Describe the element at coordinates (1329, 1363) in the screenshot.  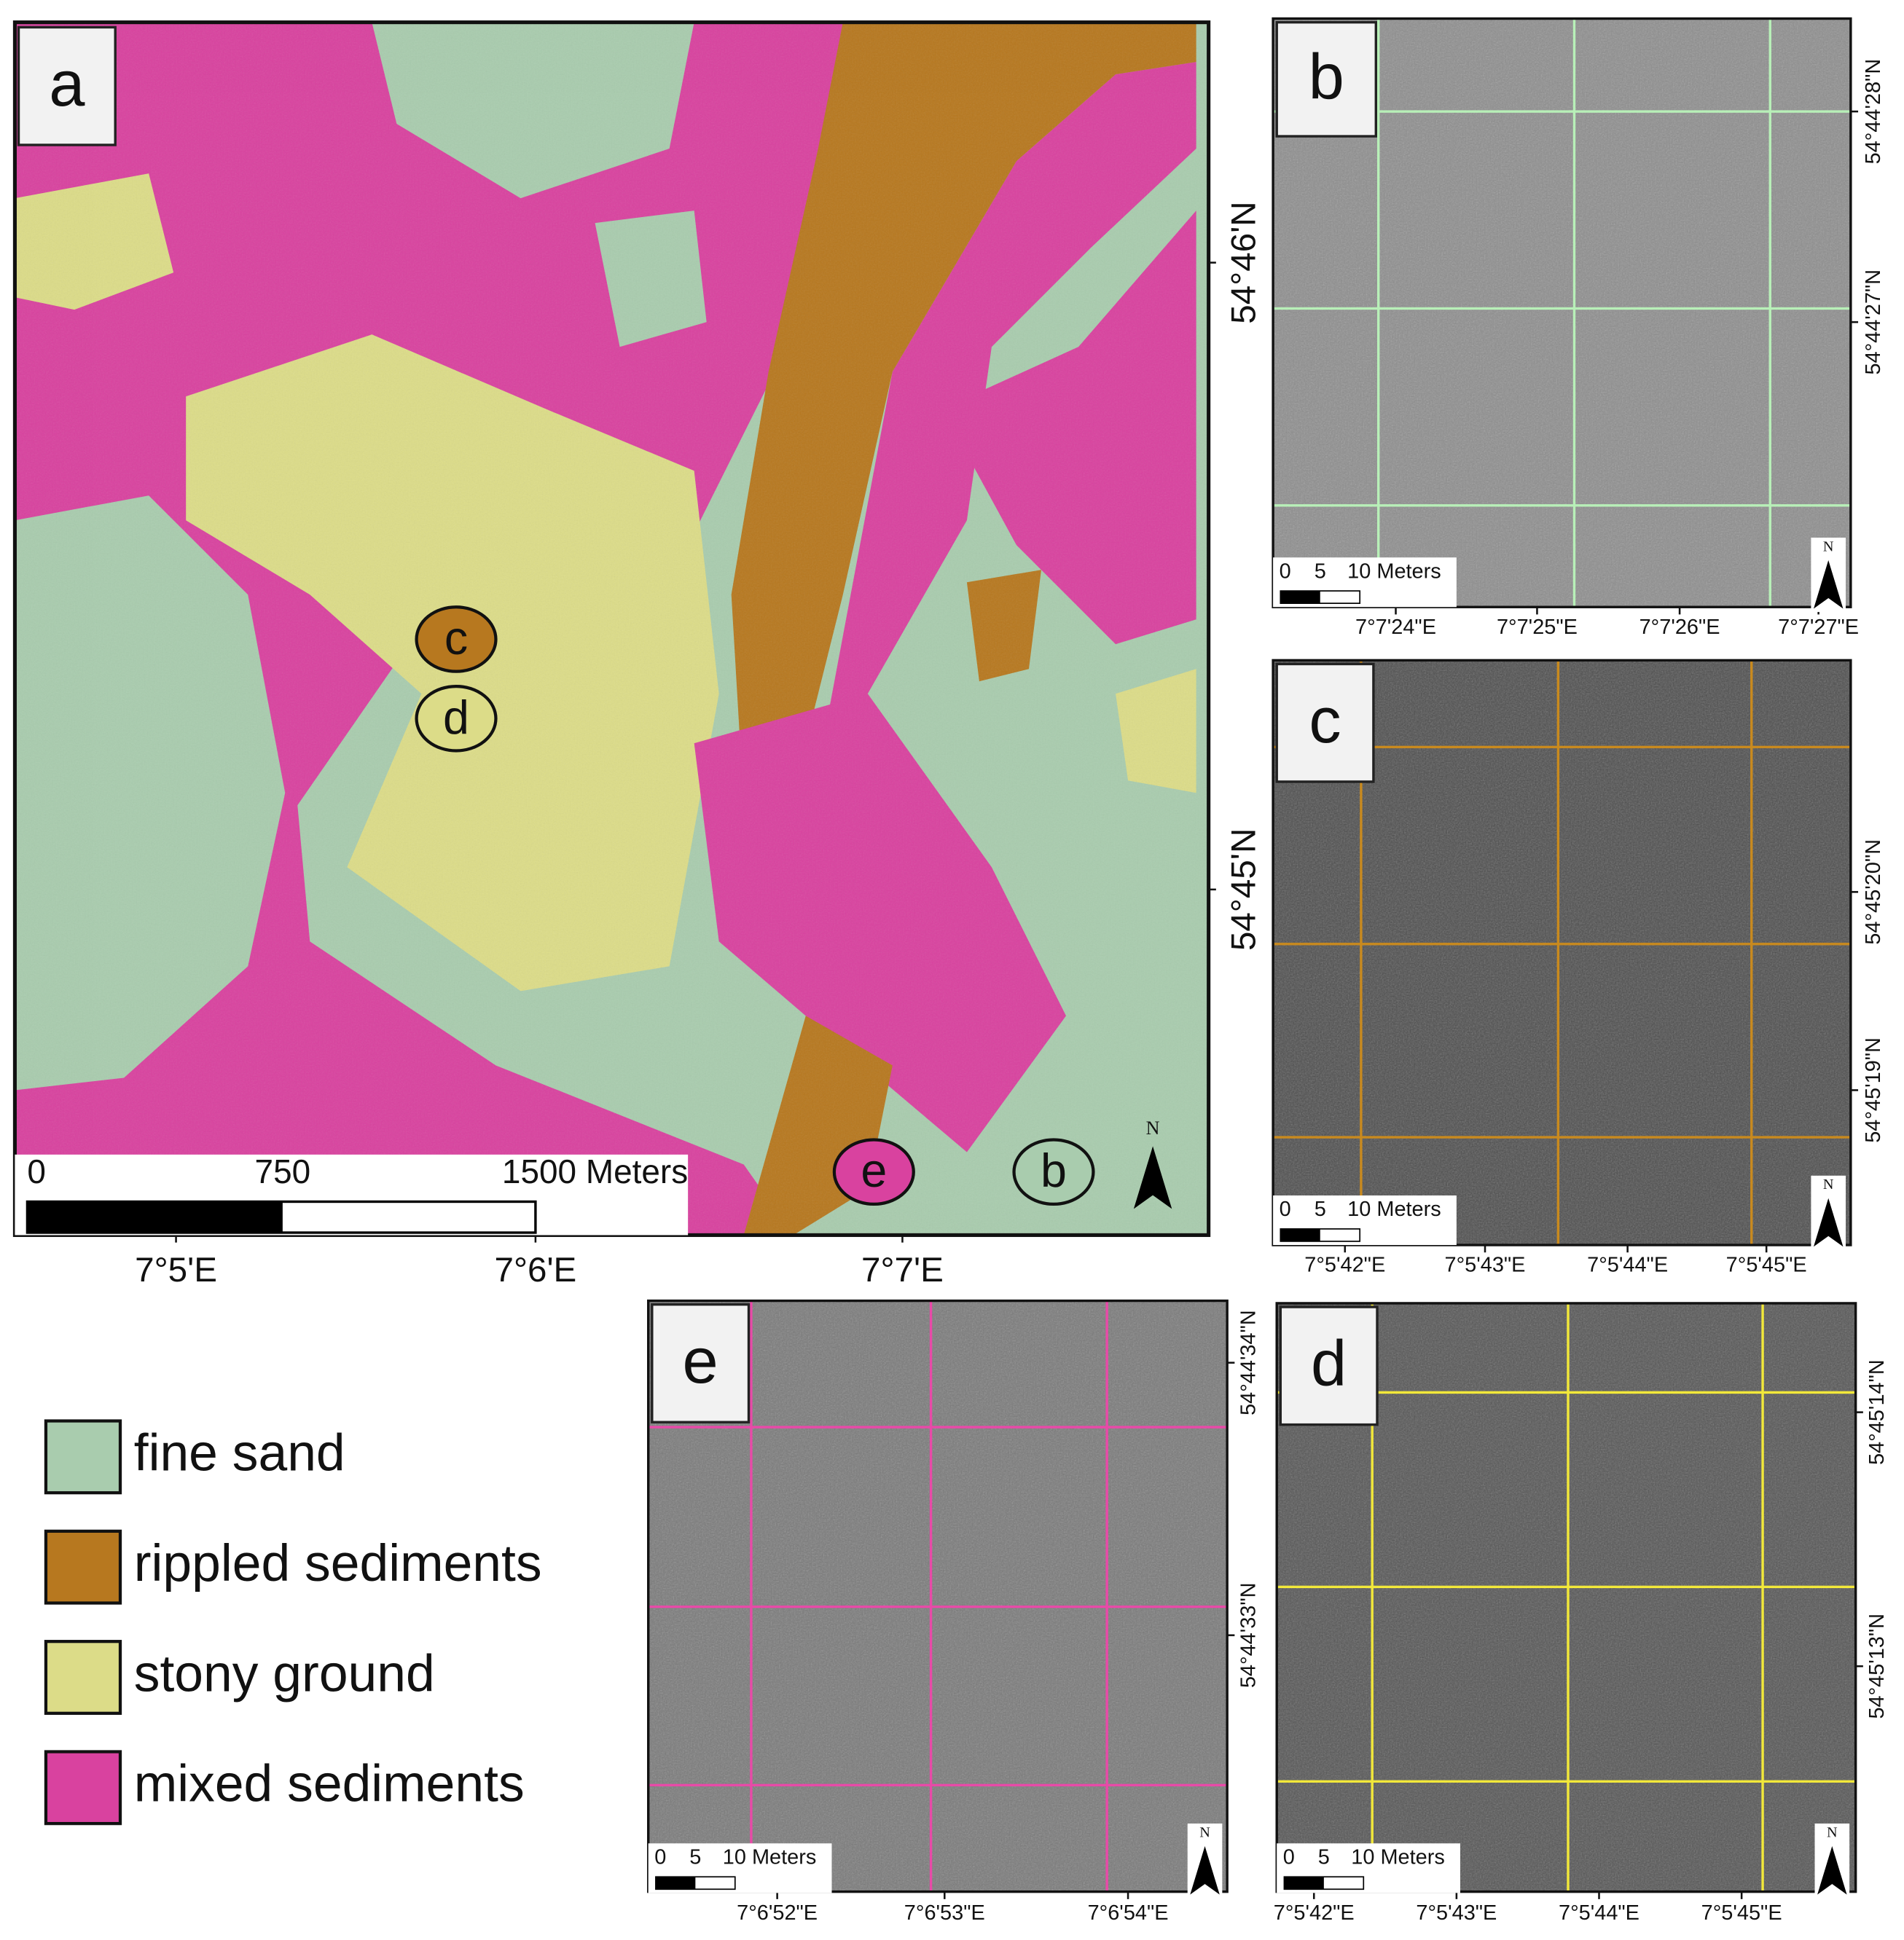
I see `panel-letter: d` at that location.